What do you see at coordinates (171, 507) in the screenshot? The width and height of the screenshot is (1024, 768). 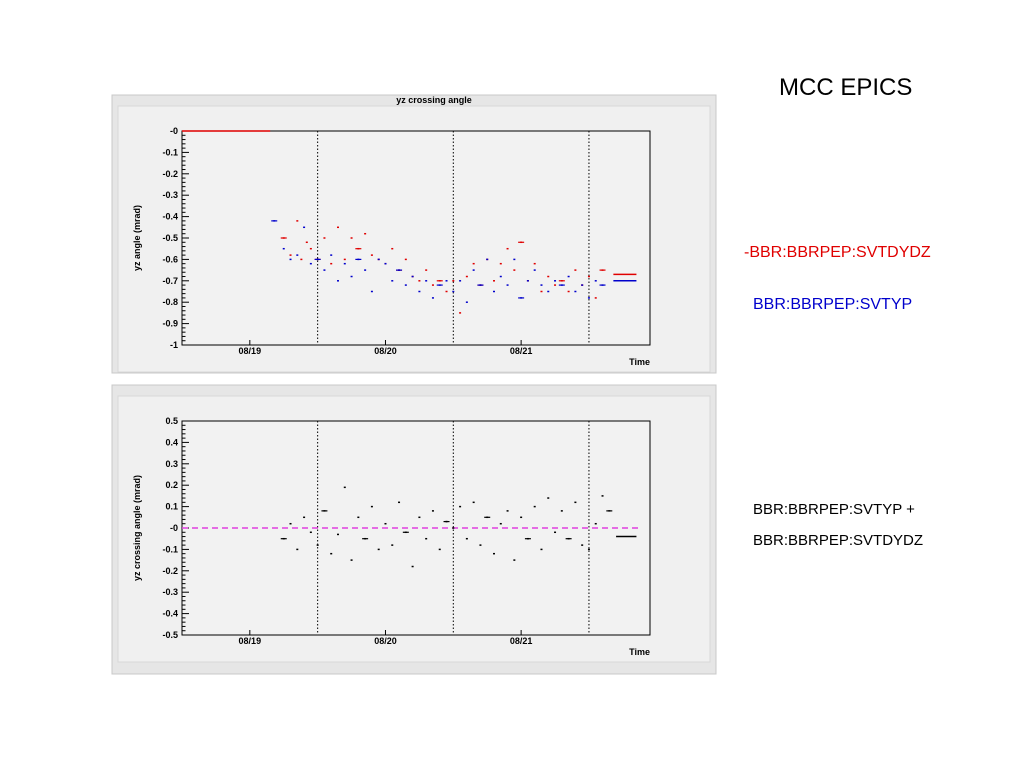 I see `y-tick-label: 0.1` at bounding box center [171, 507].